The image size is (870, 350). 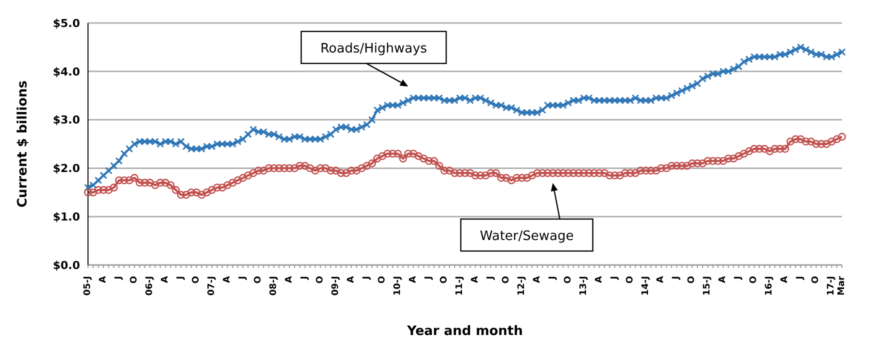 What do you see at coordinates (769, 286) in the screenshot?
I see `x-tick-label: 16-J` at bounding box center [769, 286].